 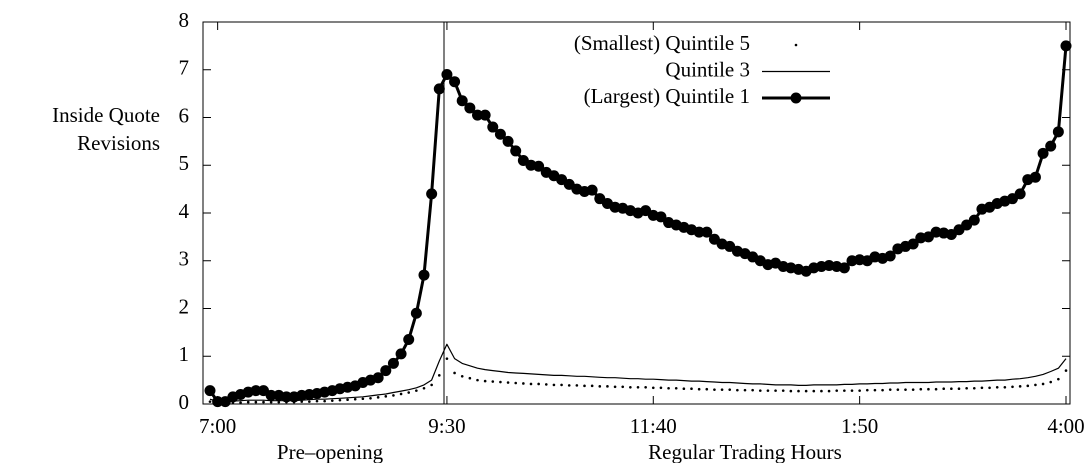 What do you see at coordinates (446, 426) in the screenshot?
I see `x-tick-label: 9:30` at bounding box center [446, 426].